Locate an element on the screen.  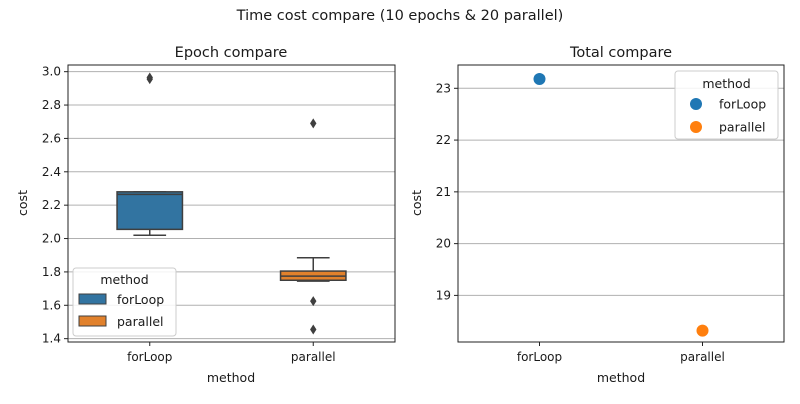
epoch-x-tick-label-forloop: forLoop is located at coordinates (149, 357).